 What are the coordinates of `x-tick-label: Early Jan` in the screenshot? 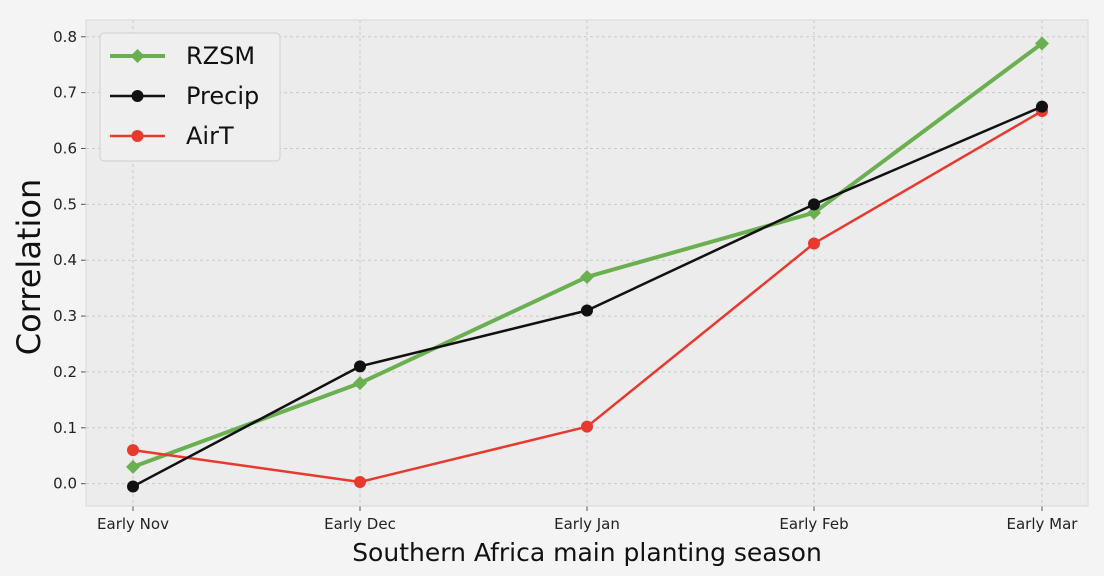 It's located at (587, 524).